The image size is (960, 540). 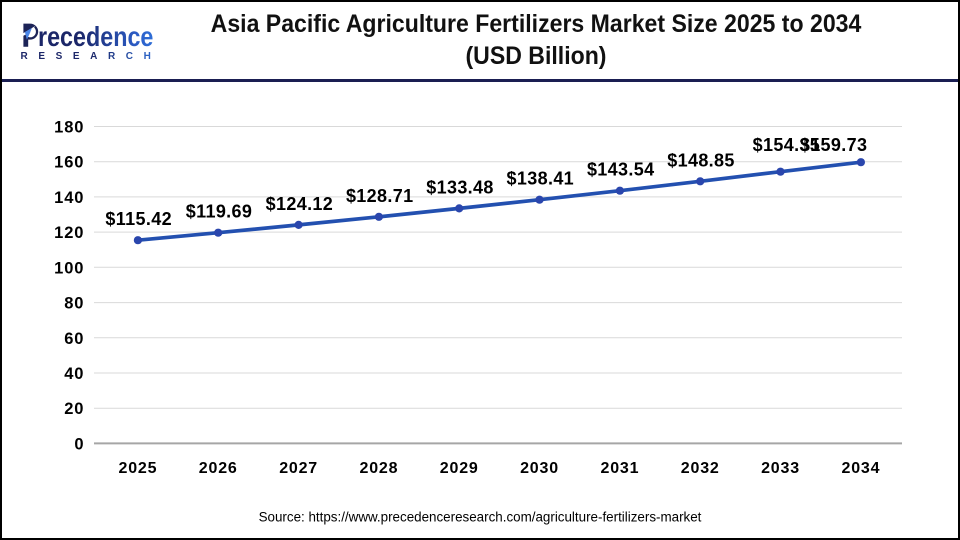 I want to click on svg-text: 2032, so click(x=700, y=468).